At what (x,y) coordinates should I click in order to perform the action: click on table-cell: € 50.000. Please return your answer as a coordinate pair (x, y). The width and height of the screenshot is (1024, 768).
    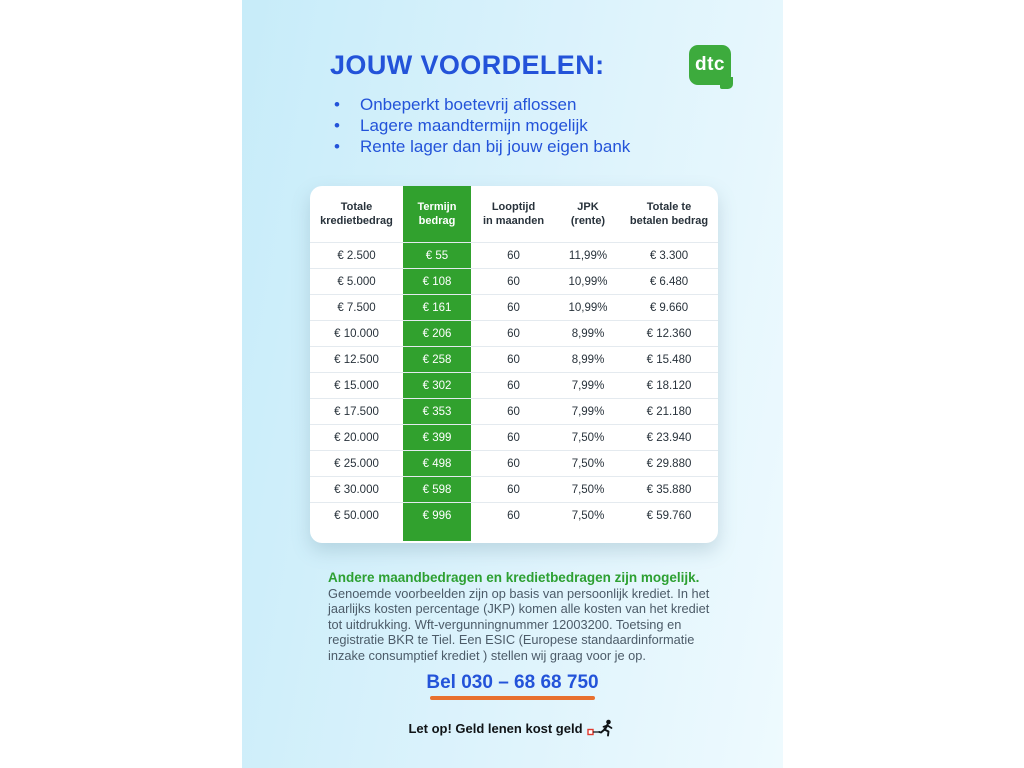
    Looking at the image, I should click on (356, 515).